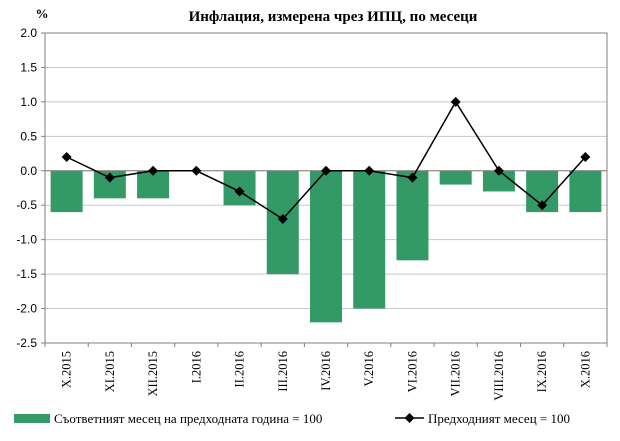 This screenshot has width=620, height=441. Describe the element at coordinates (28, 33) in the screenshot. I see `y-tick-label: 2.0` at that location.